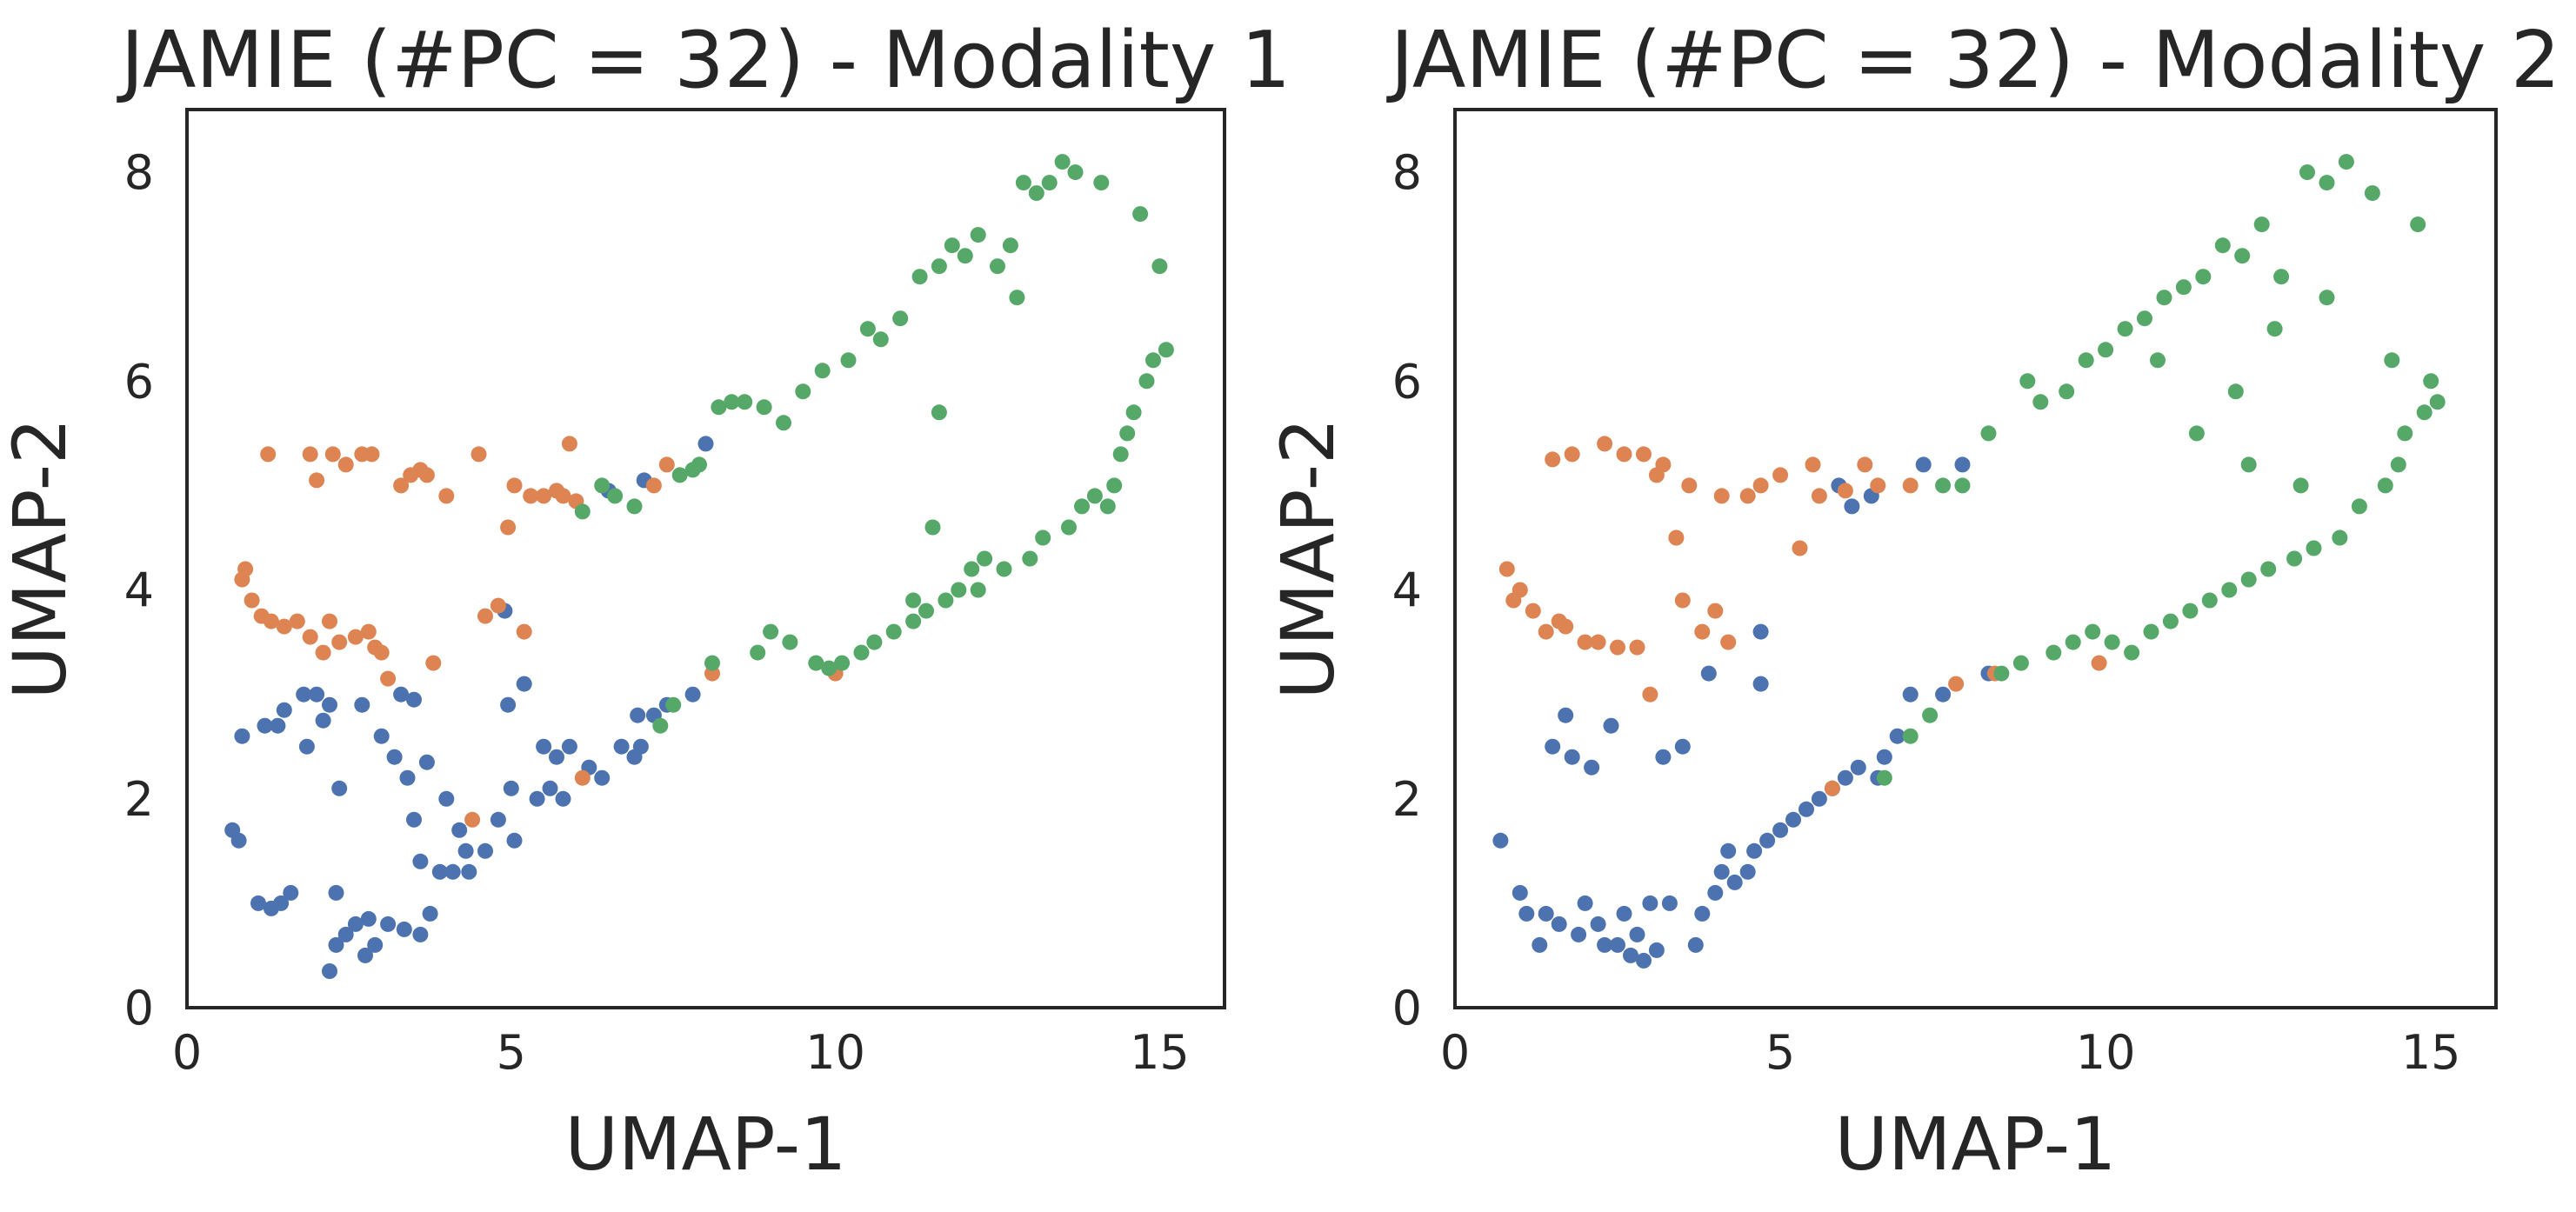 The height and width of the screenshot is (1212, 2576). What do you see at coordinates (1973, 60) in the screenshot?
I see `chart-title: JAMIE (#PC = 32) - Modality 2` at bounding box center [1973, 60].